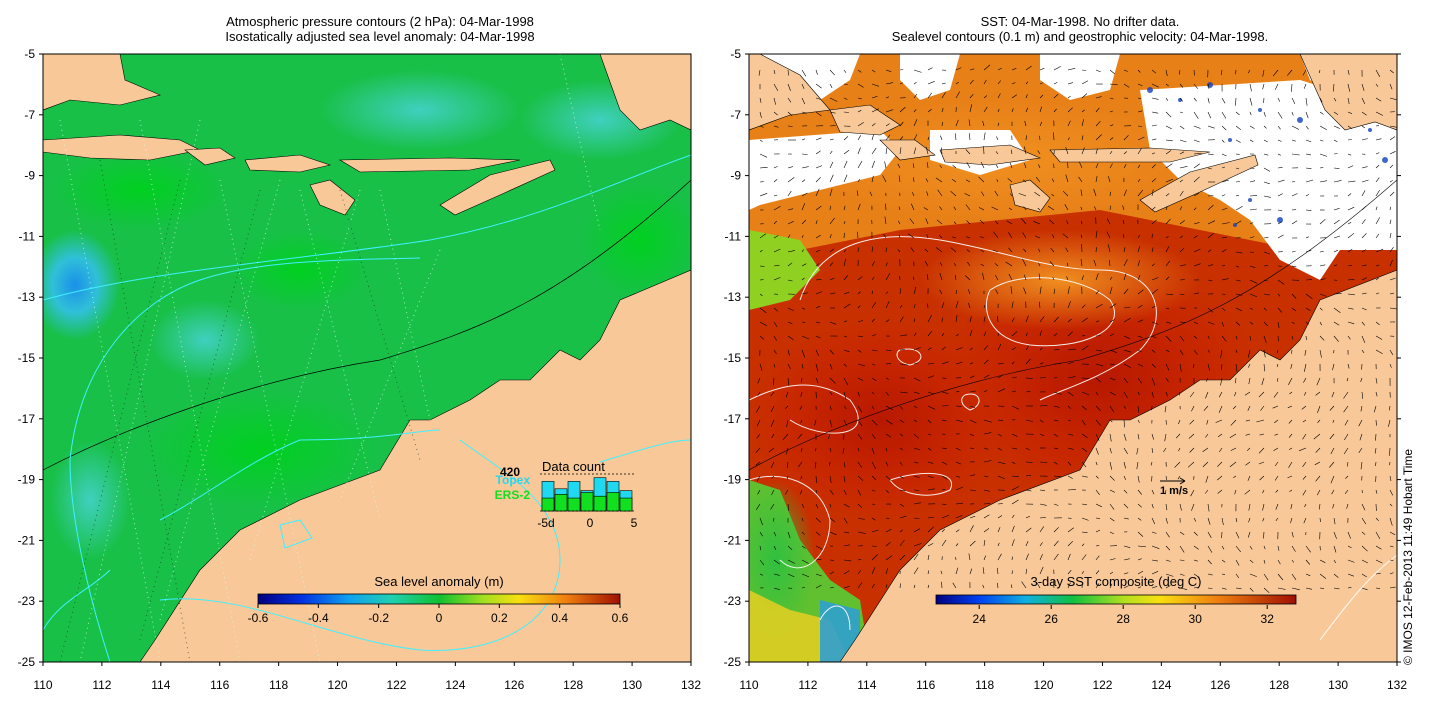 The height and width of the screenshot is (710, 1440). I want to click on right_panel-x-tick-label: 124, so click(1161, 685).